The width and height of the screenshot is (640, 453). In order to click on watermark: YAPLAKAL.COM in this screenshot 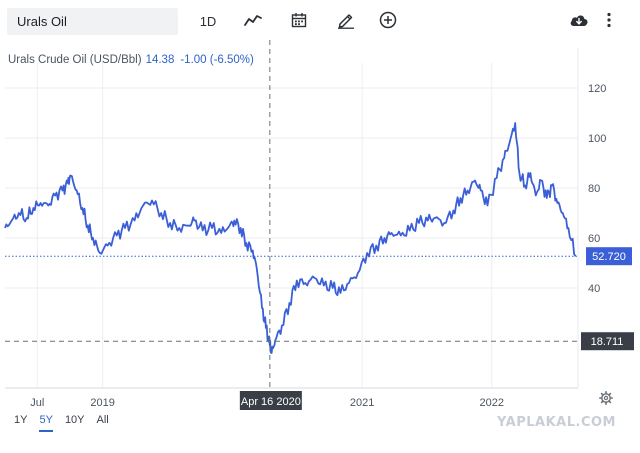, I will do `click(556, 422)`.